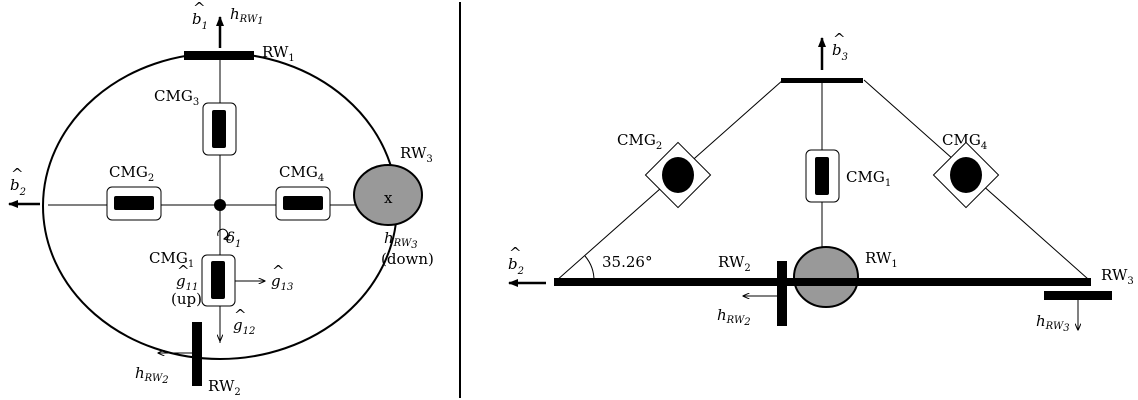 The width and height of the screenshot is (1138, 400). What do you see at coordinates (18, 187) in the screenshot?
I see `b2-axis-label: b2` at bounding box center [18, 187].